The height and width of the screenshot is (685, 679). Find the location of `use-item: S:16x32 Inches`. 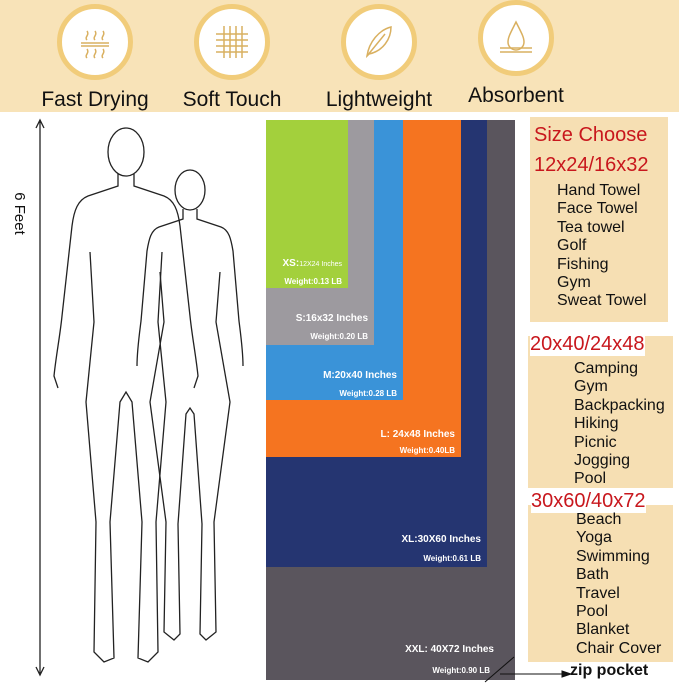

use-item: S:16x32 Inches is located at coordinates (331, 318).